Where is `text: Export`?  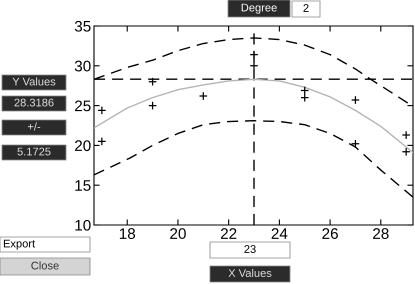 text: Export is located at coordinates (20, 245).